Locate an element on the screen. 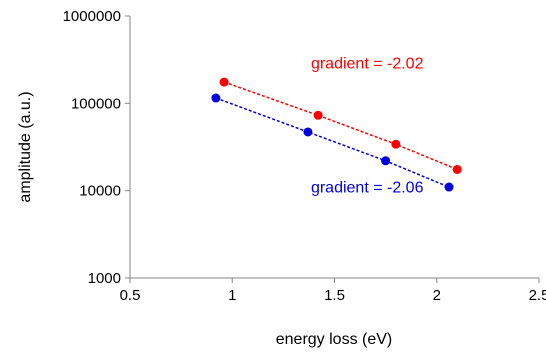  x-tick-label: 0.5 is located at coordinates (130, 295).